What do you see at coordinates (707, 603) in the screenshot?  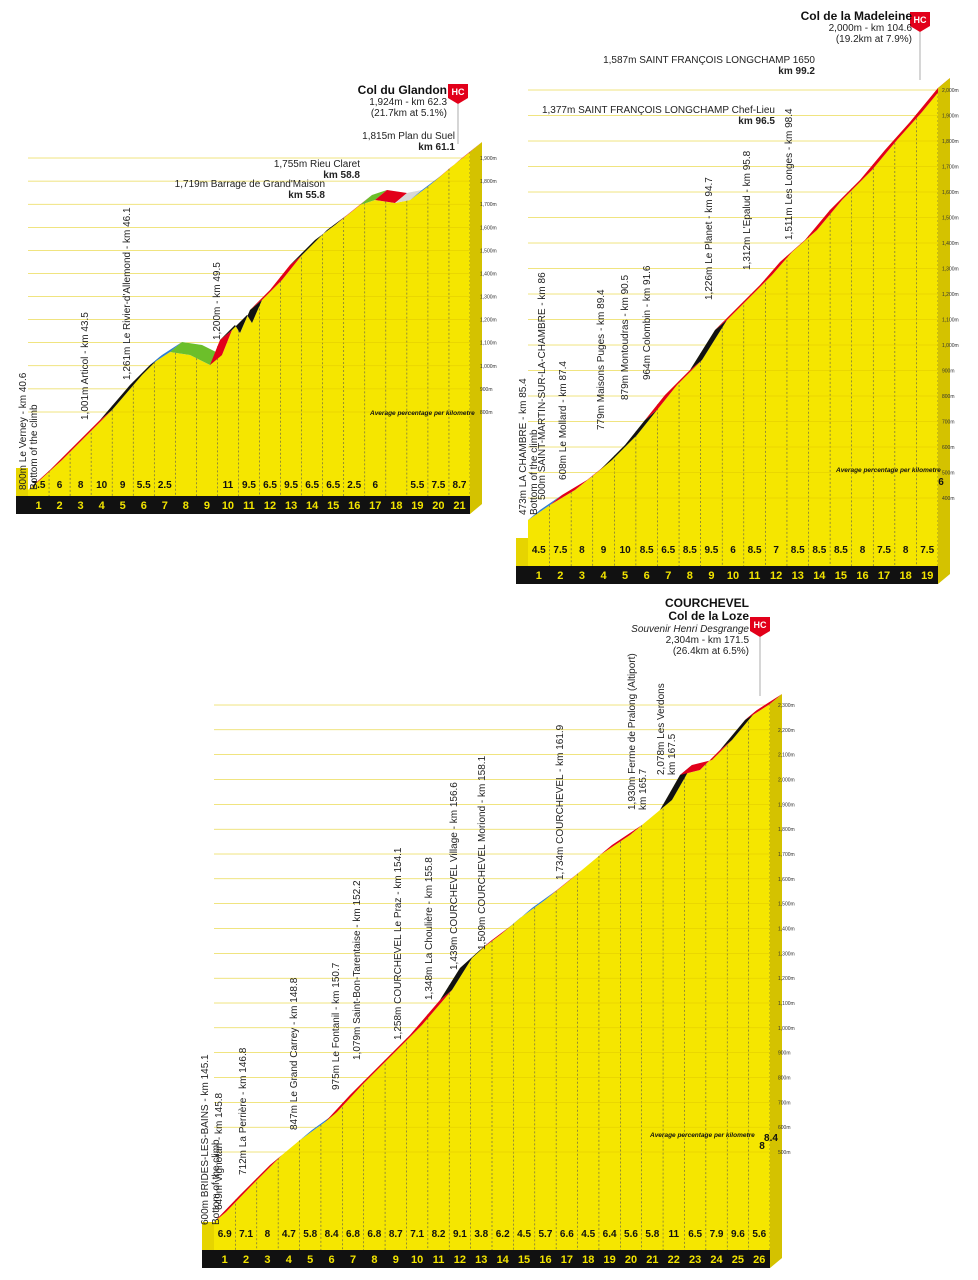 I see `climb-title: COURCHEVEL` at bounding box center [707, 603].